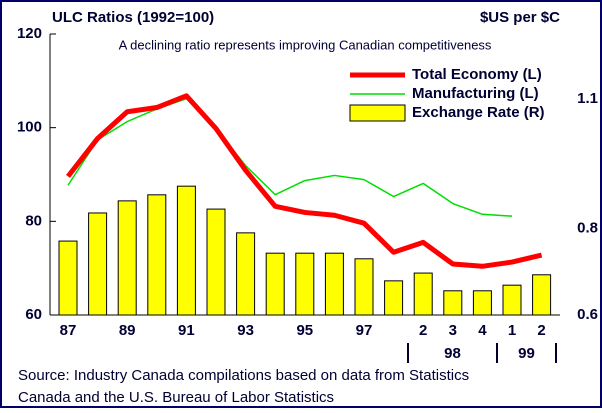 This screenshot has width=602, height=413. I want to click on x-tick-label: 97, so click(364, 330).